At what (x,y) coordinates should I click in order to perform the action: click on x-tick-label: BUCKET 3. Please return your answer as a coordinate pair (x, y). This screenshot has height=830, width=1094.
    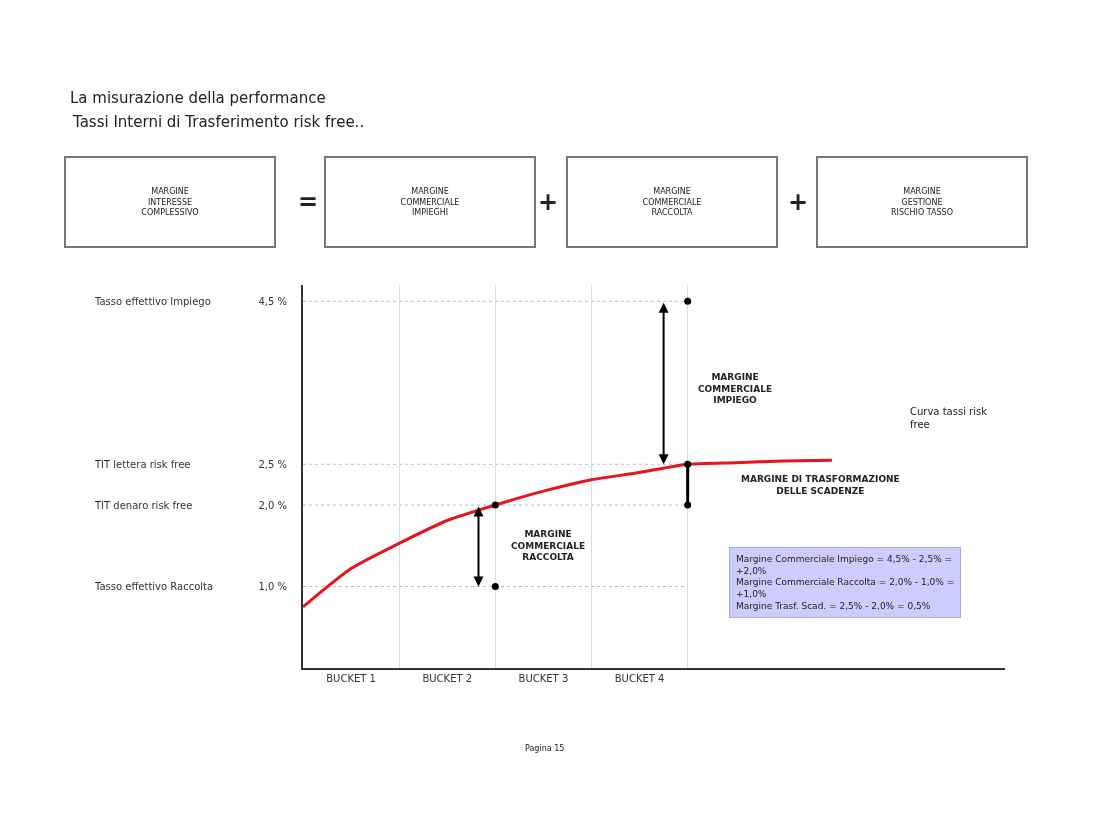
    Looking at the image, I should click on (543, 678).